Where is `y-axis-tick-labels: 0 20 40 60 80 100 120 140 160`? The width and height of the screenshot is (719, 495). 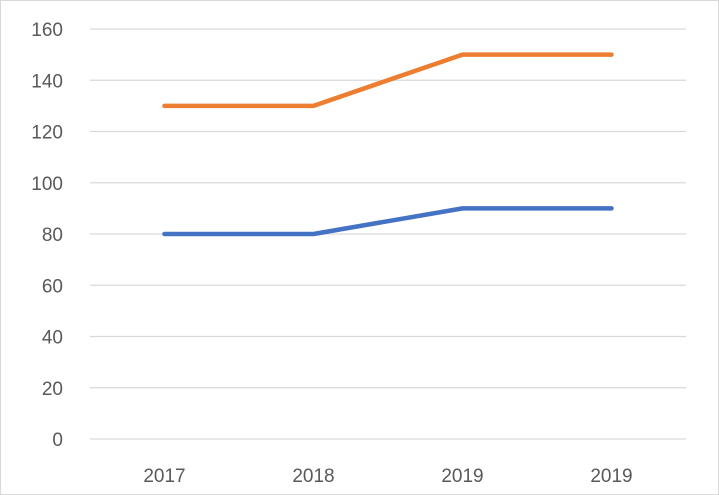
y-axis-tick-labels: 0 20 40 60 80 100 120 140 160 is located at coordinates (47, 235).